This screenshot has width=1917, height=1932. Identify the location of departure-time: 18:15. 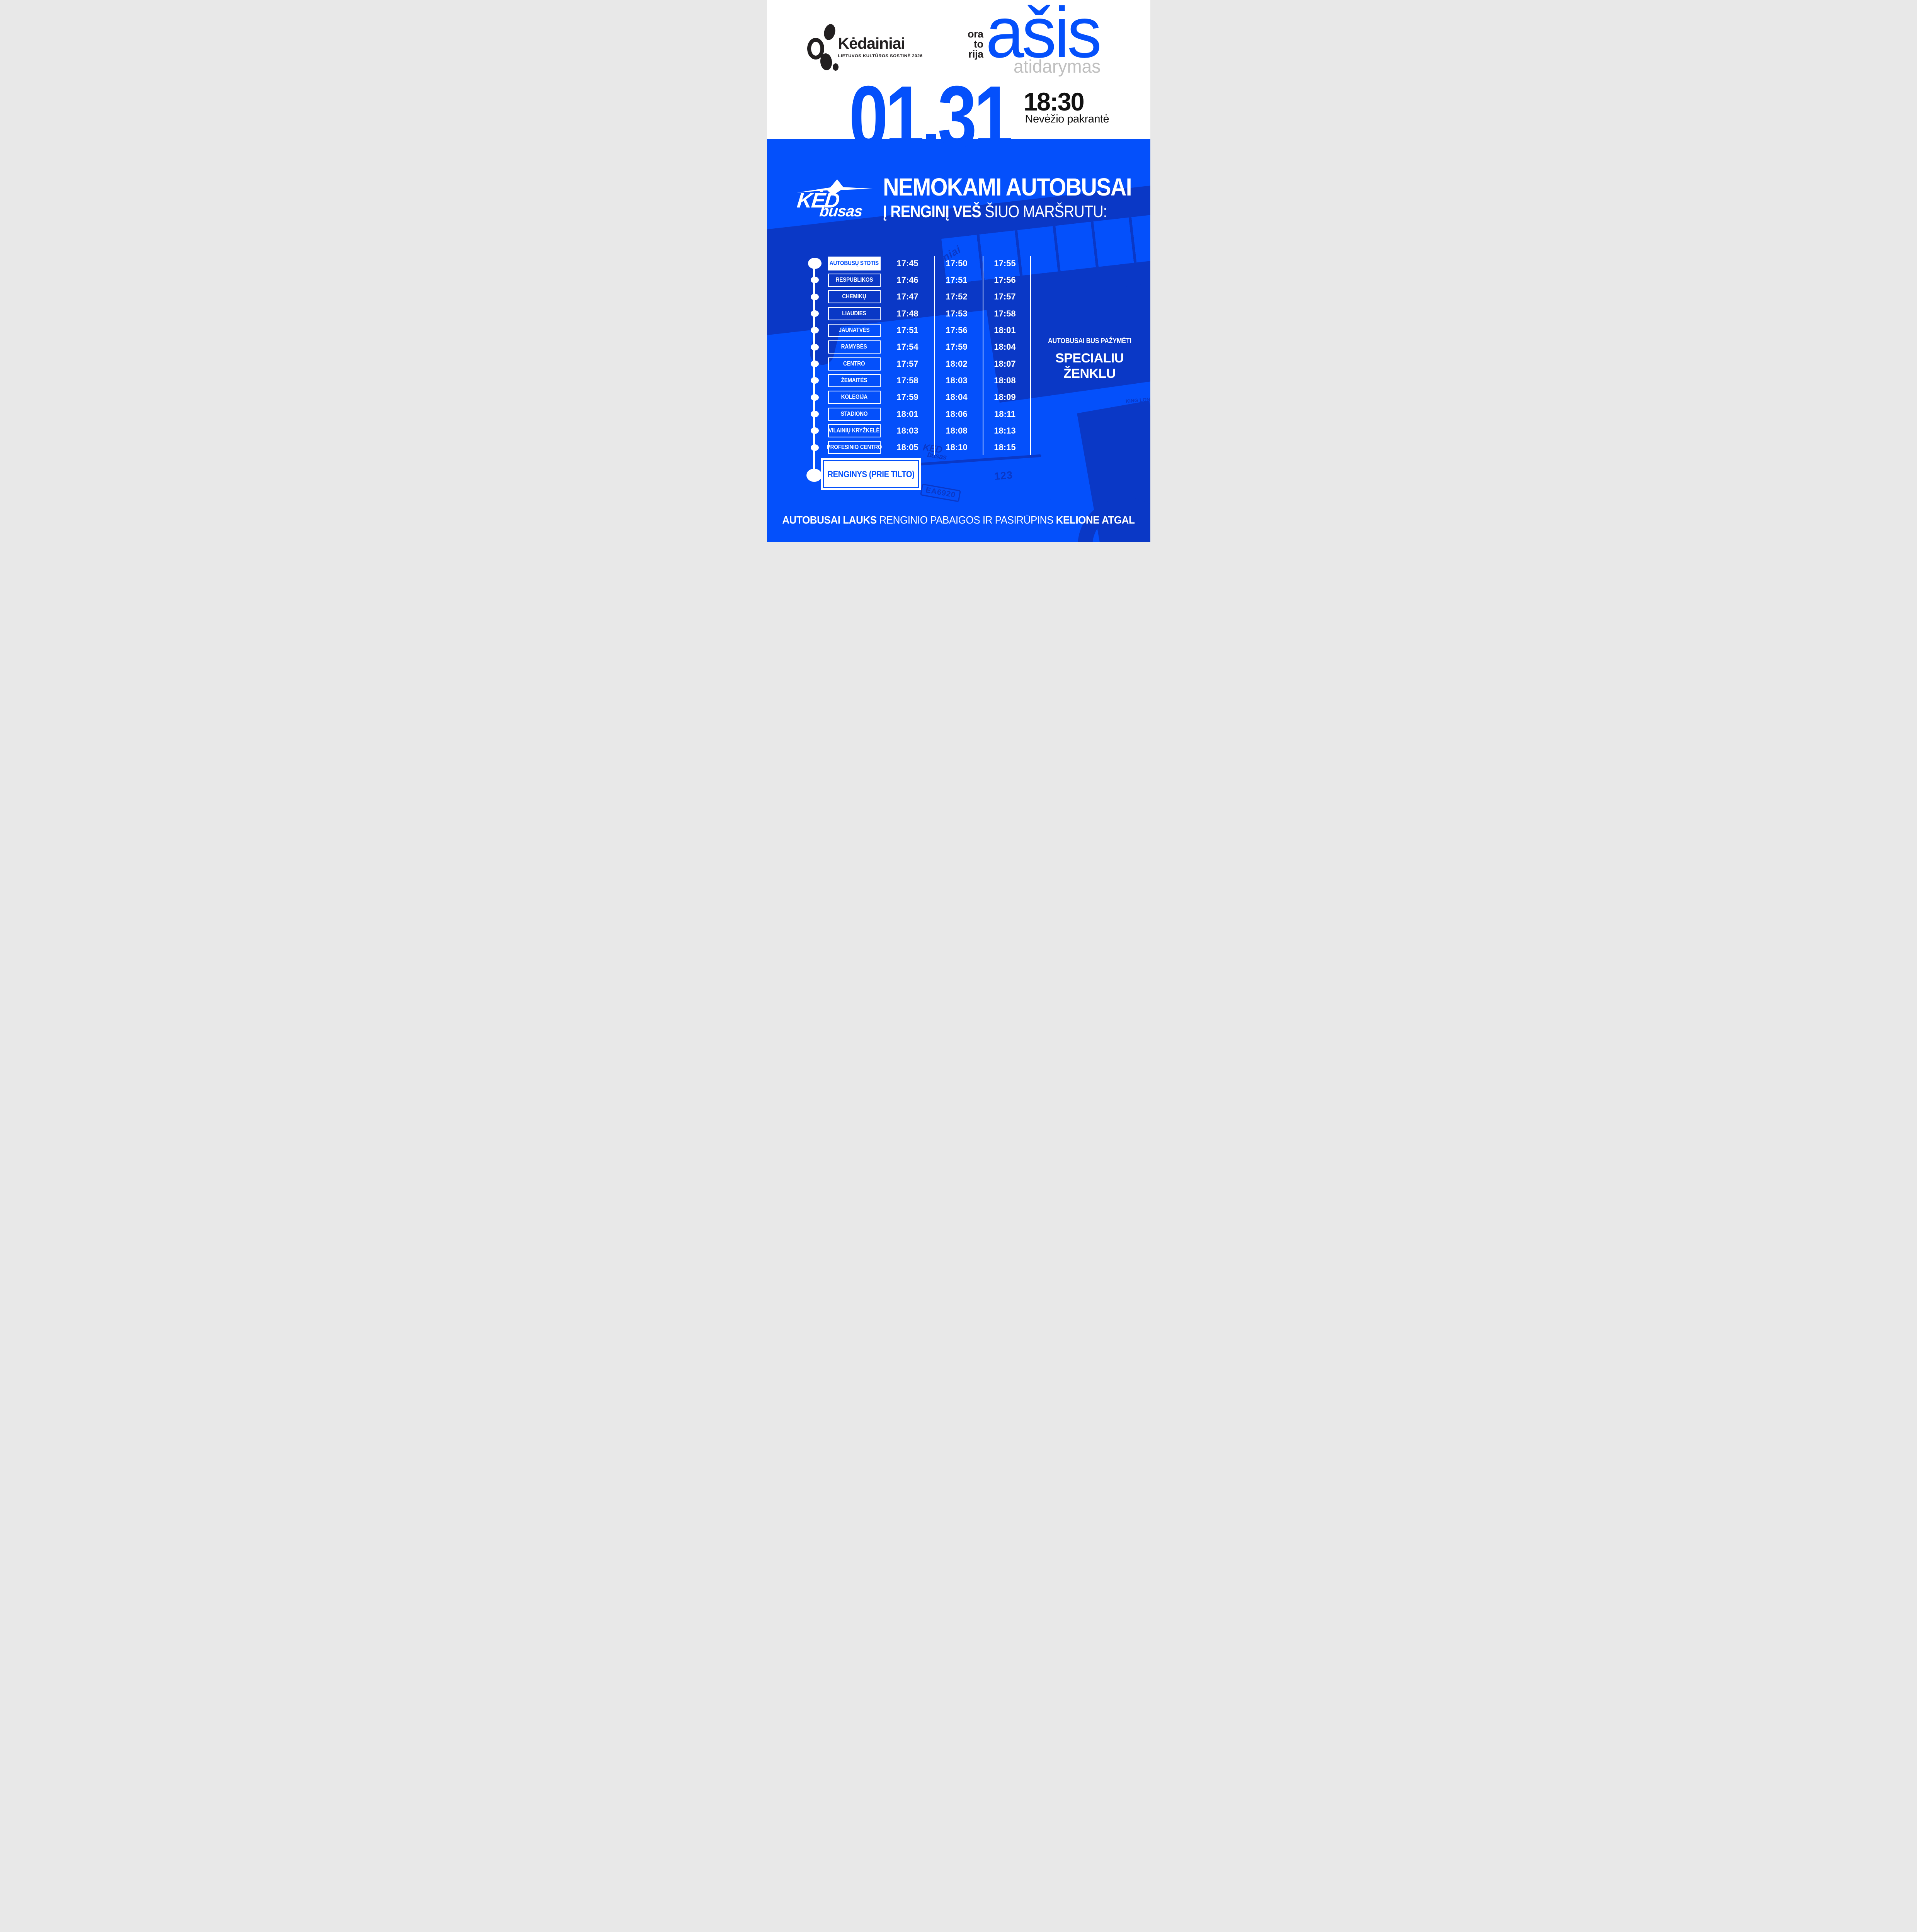
(1005, 447).